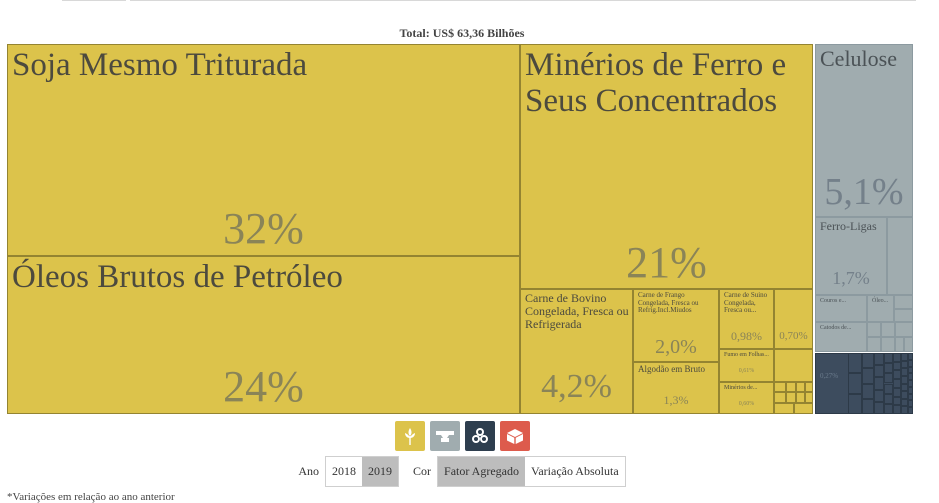 This screenshot has height=503, width=939. I want to click on treemap-cell-label: Ferro-Ligas, so click(848, 226).